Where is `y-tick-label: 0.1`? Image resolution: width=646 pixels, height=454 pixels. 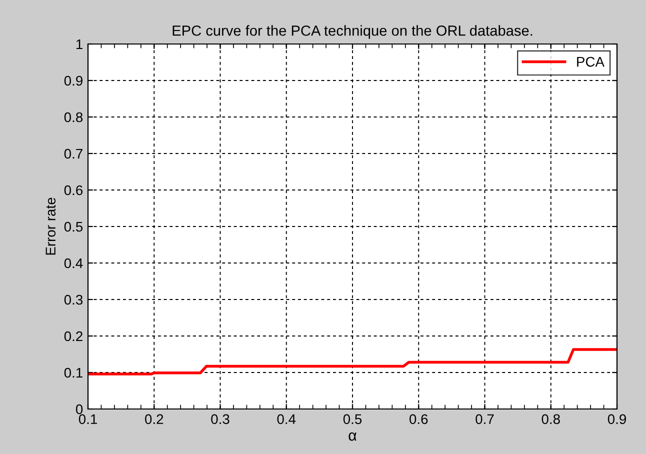 y-tick-label: 0.1 is located at coordinates (73, 373).